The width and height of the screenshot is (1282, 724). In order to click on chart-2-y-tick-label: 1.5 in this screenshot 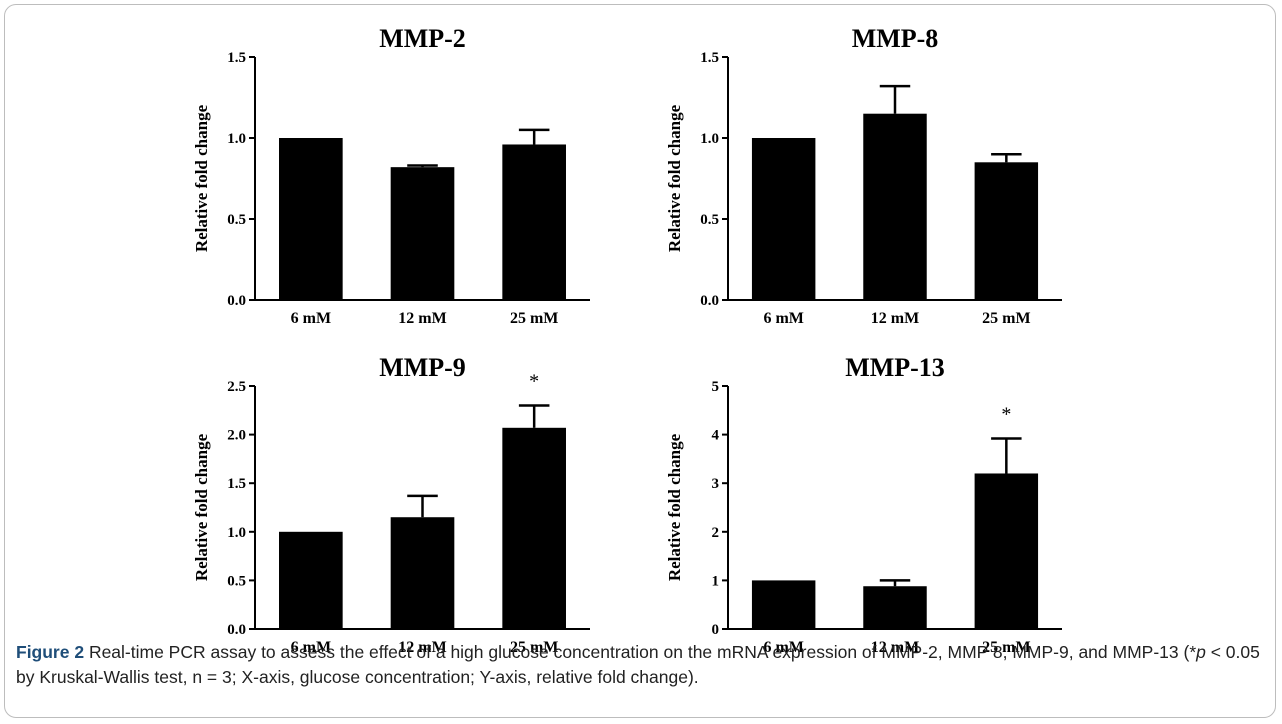, I will do `click(709, 58)`.